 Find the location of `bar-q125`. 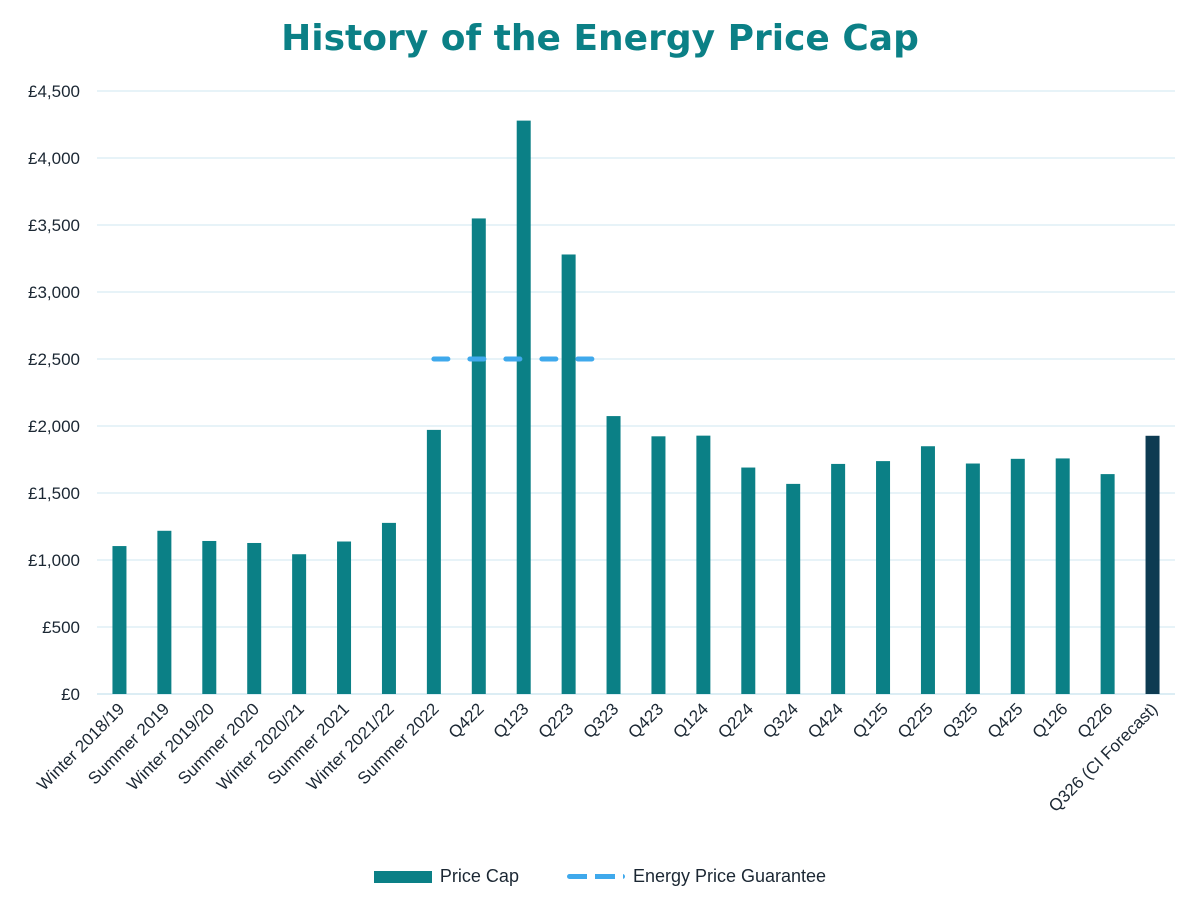

bar-q125 is located at coordinates (883, 577).